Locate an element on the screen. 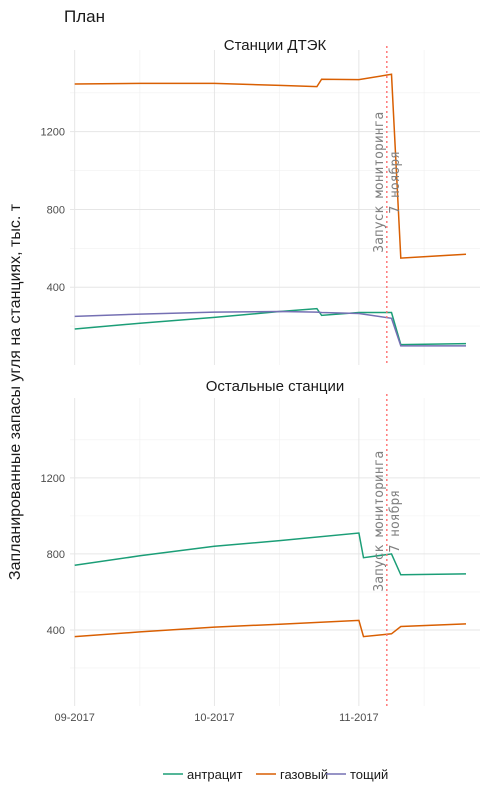 Image resolution: width=500 pixels, height=800 pixels. series-line-тощий is located at coordinates (270, 328).